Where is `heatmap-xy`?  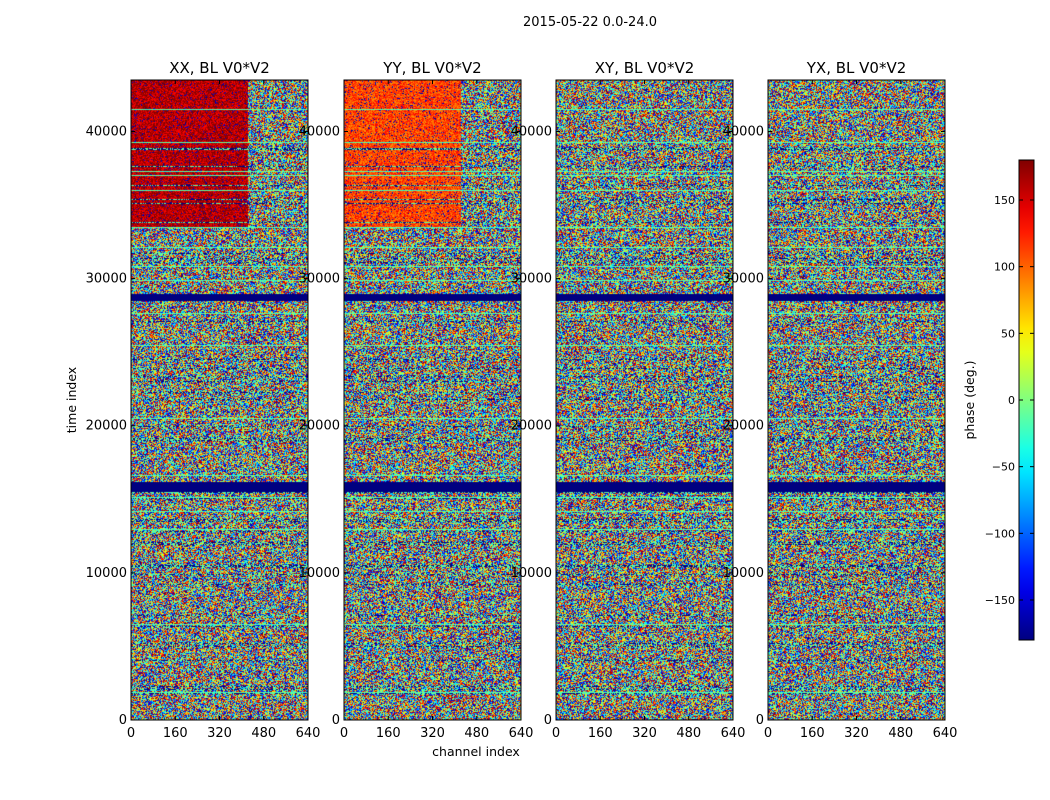 heatmap-xy is located at coordinates (644, 400).